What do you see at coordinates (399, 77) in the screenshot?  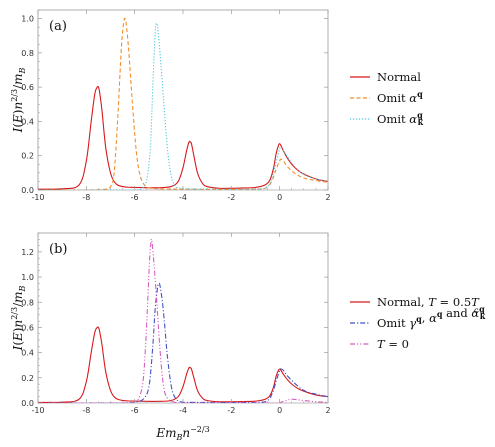 I see `legend-entry: Normal` at bounding box center [399, 77].